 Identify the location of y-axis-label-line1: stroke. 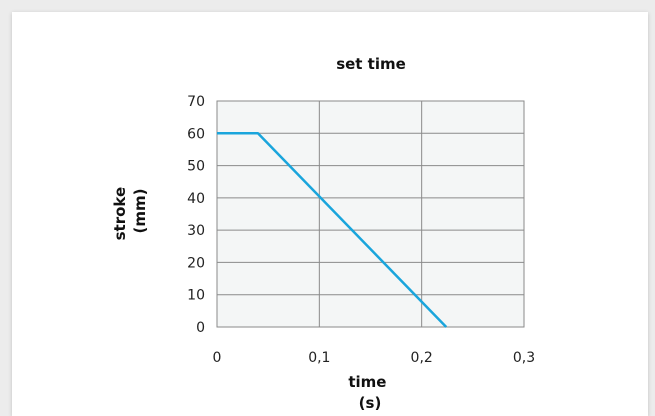
(120, 214).